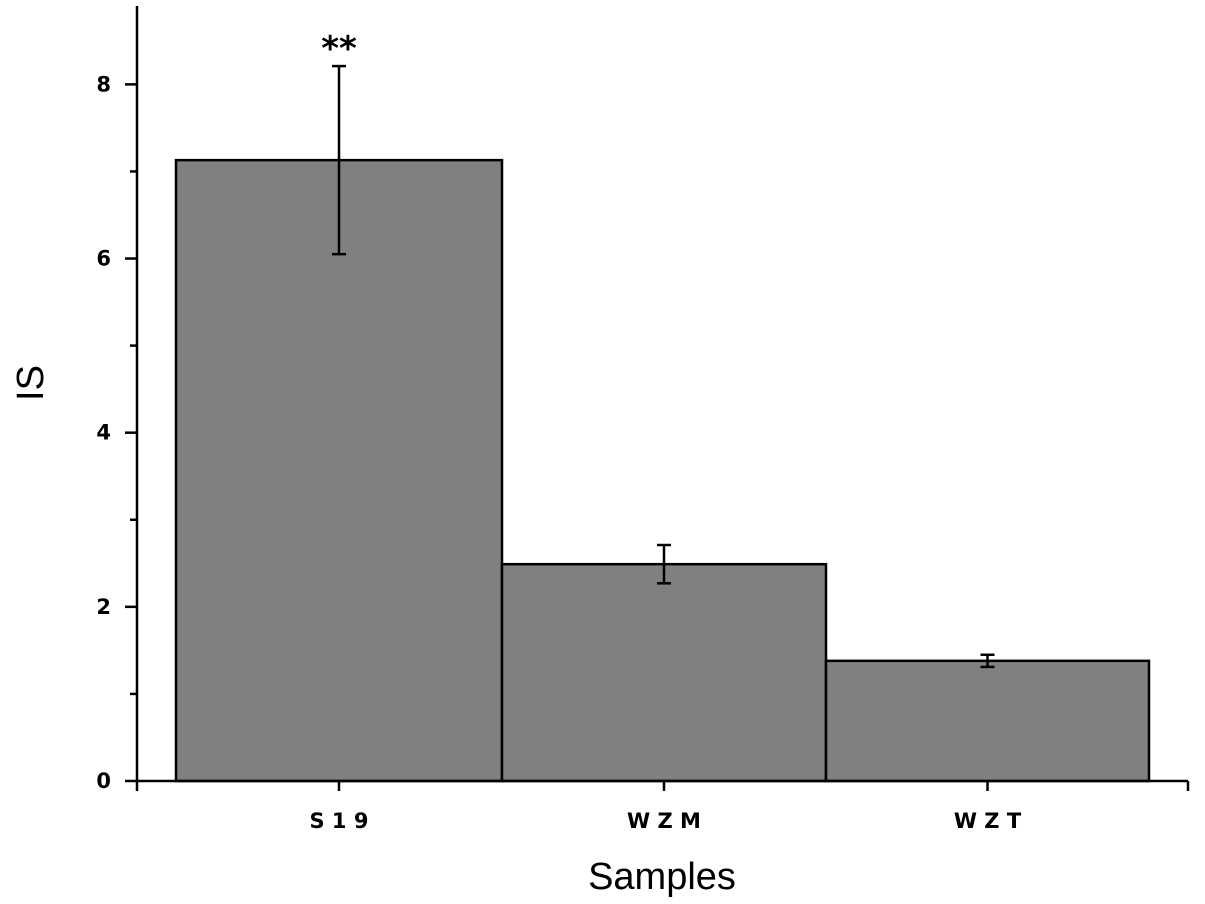 Image resolution: width=1205 pixels, height=904 pixels. Describe the element at coordinates (664, 821) in the screenshot. I see `x-tick-label-wzm: W Z M` at that location.